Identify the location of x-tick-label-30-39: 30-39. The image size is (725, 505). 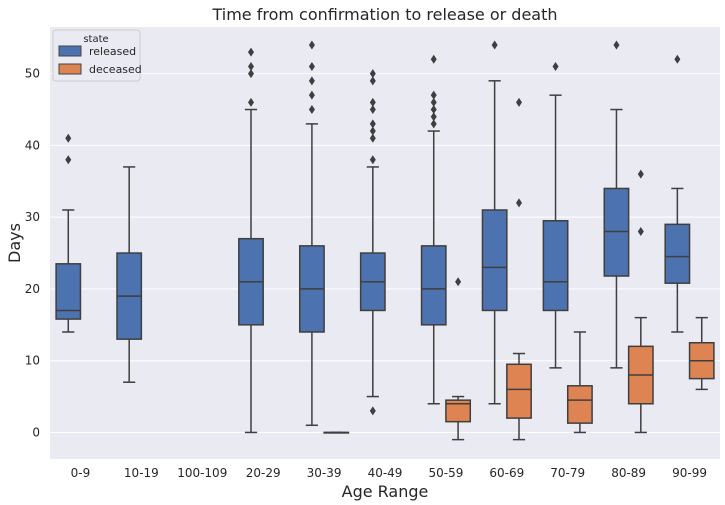
(324, 473).